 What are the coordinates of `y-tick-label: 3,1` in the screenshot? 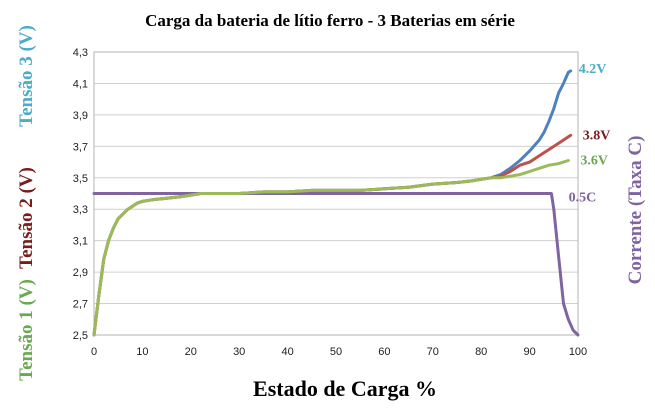 It's located at (80, 242).